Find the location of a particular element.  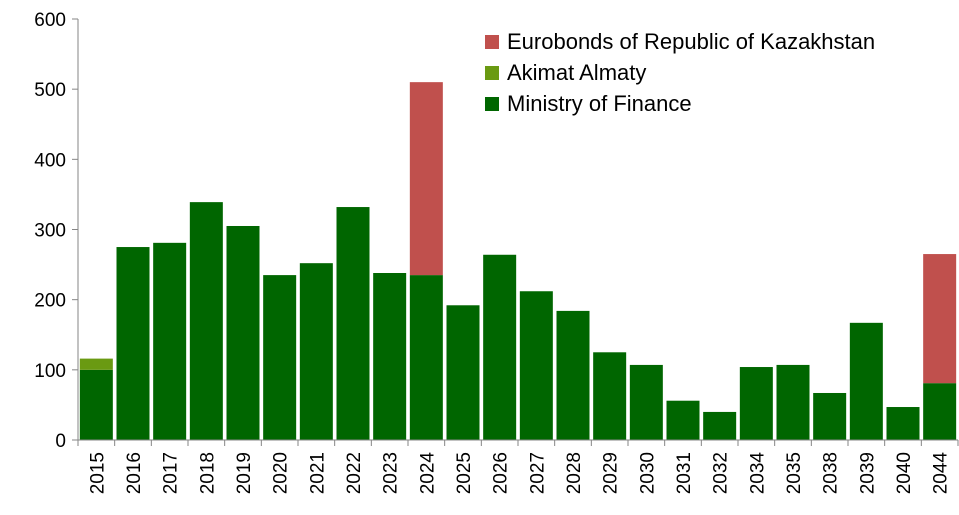

x-tick-label: 2039 is located at coordinates (867, 473).